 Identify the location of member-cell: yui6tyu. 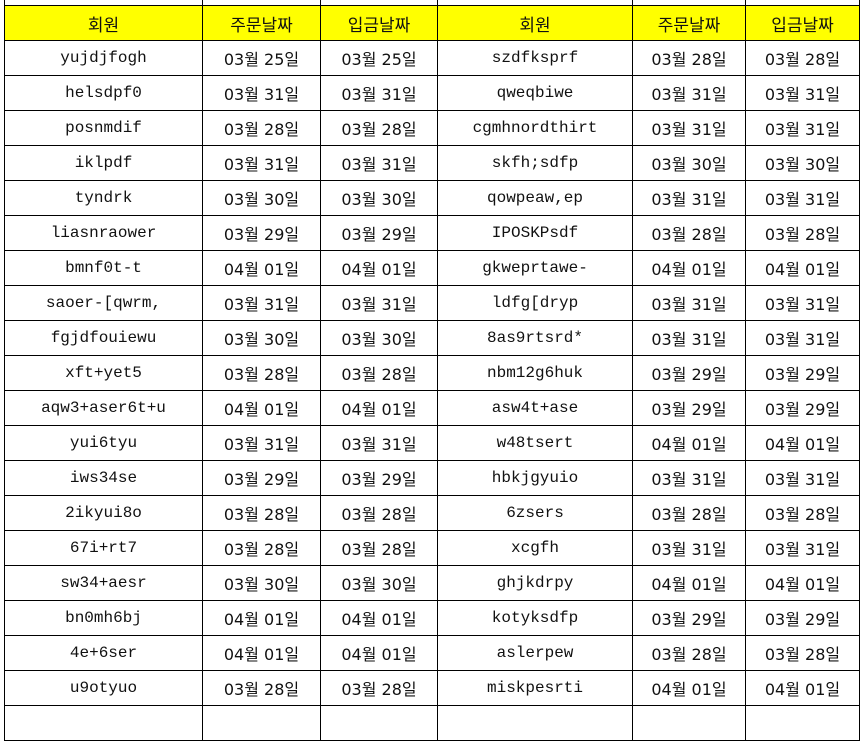
(103, 443).